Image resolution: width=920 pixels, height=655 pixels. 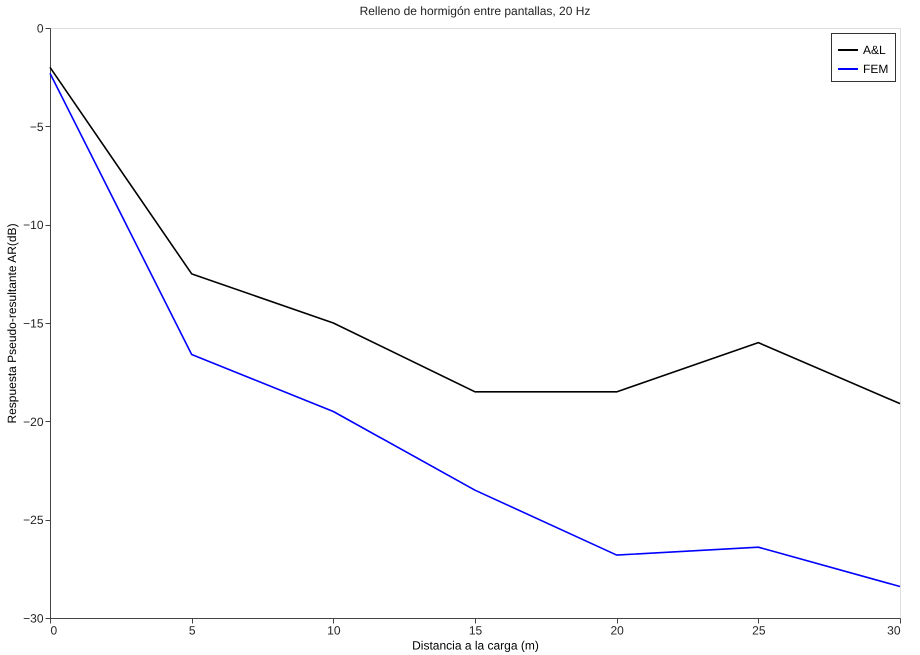 What do you see at coordinates (874, 50) in the screenshot?
I see `legend-label: A&L` at bounding box center [874, 50].